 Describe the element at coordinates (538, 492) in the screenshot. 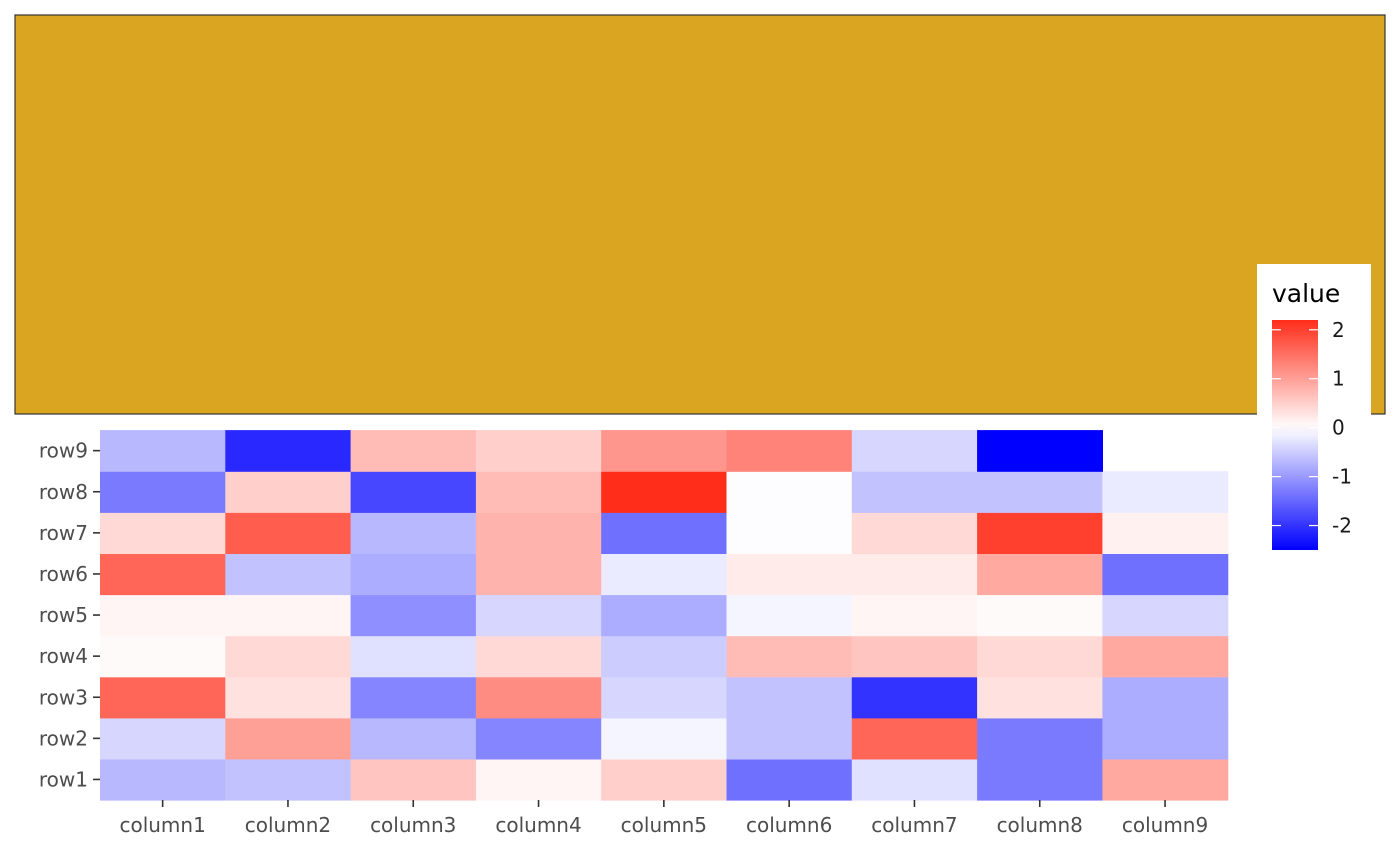

I see `heatmap-cell-row8-column4` at that location.